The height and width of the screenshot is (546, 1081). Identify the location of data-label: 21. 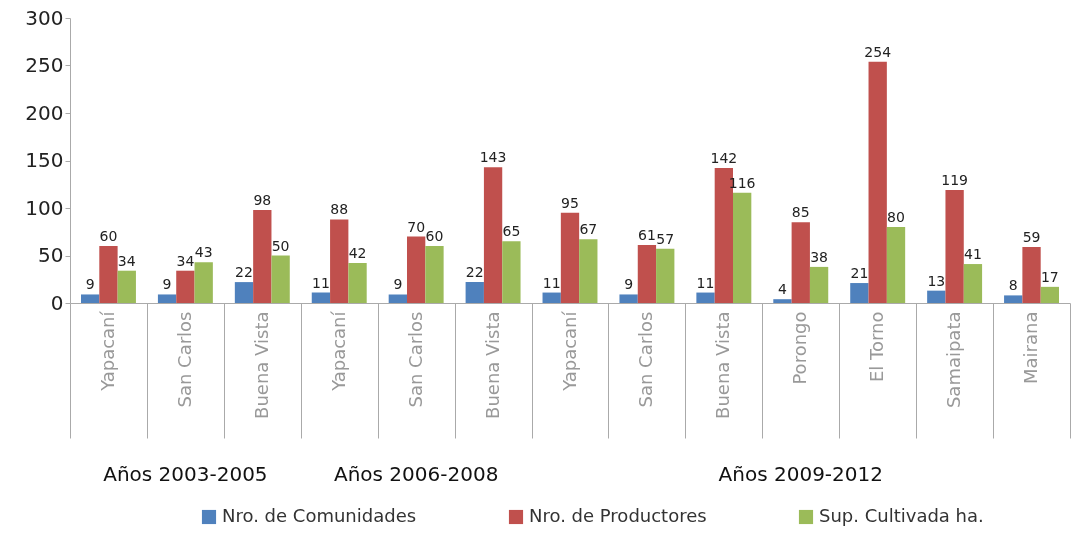
(859, 273).